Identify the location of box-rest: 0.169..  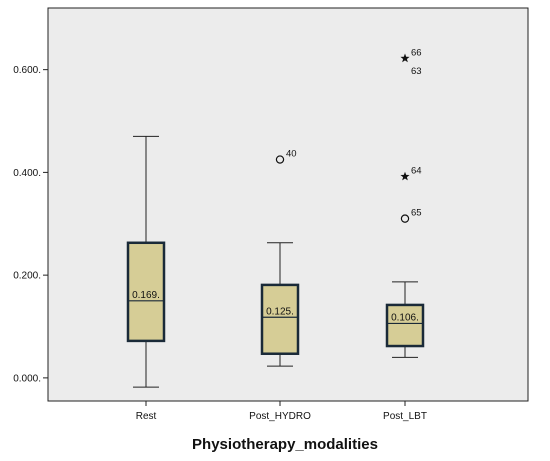
(146, 261).